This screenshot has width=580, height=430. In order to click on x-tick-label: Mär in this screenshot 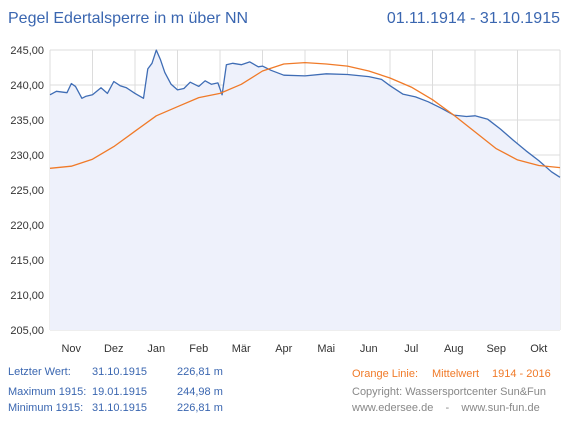, I will do `click(241, 349)`.